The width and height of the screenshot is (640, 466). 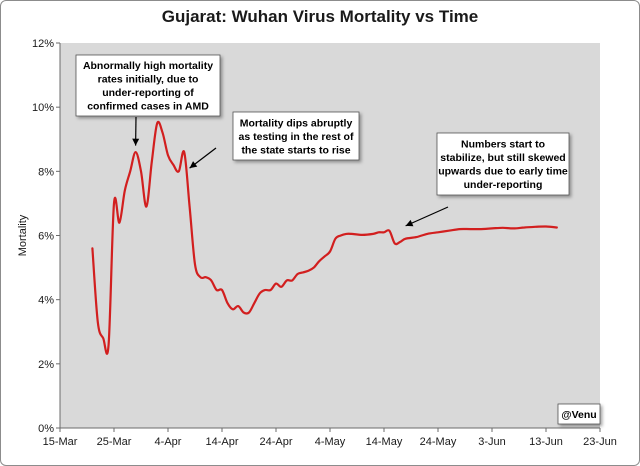 I want to click on annotation-line: stabilize, but still skewed, so click(x=502, y=158).